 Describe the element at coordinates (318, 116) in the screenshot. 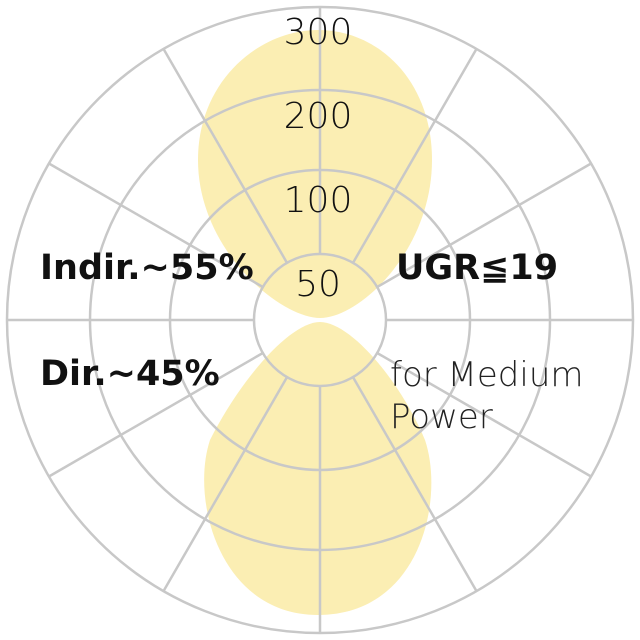

I see `ring-label-200: 200` at that location.